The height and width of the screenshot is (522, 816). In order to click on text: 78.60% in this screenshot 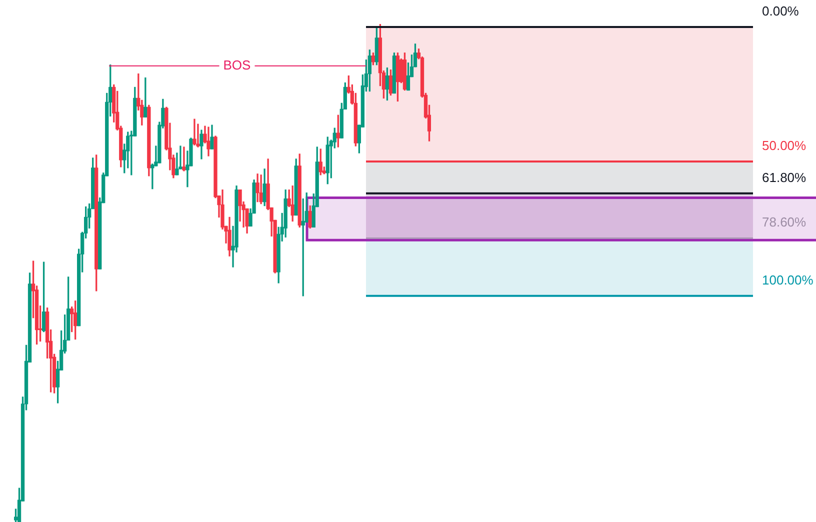, I will do `click(784, 222)`.